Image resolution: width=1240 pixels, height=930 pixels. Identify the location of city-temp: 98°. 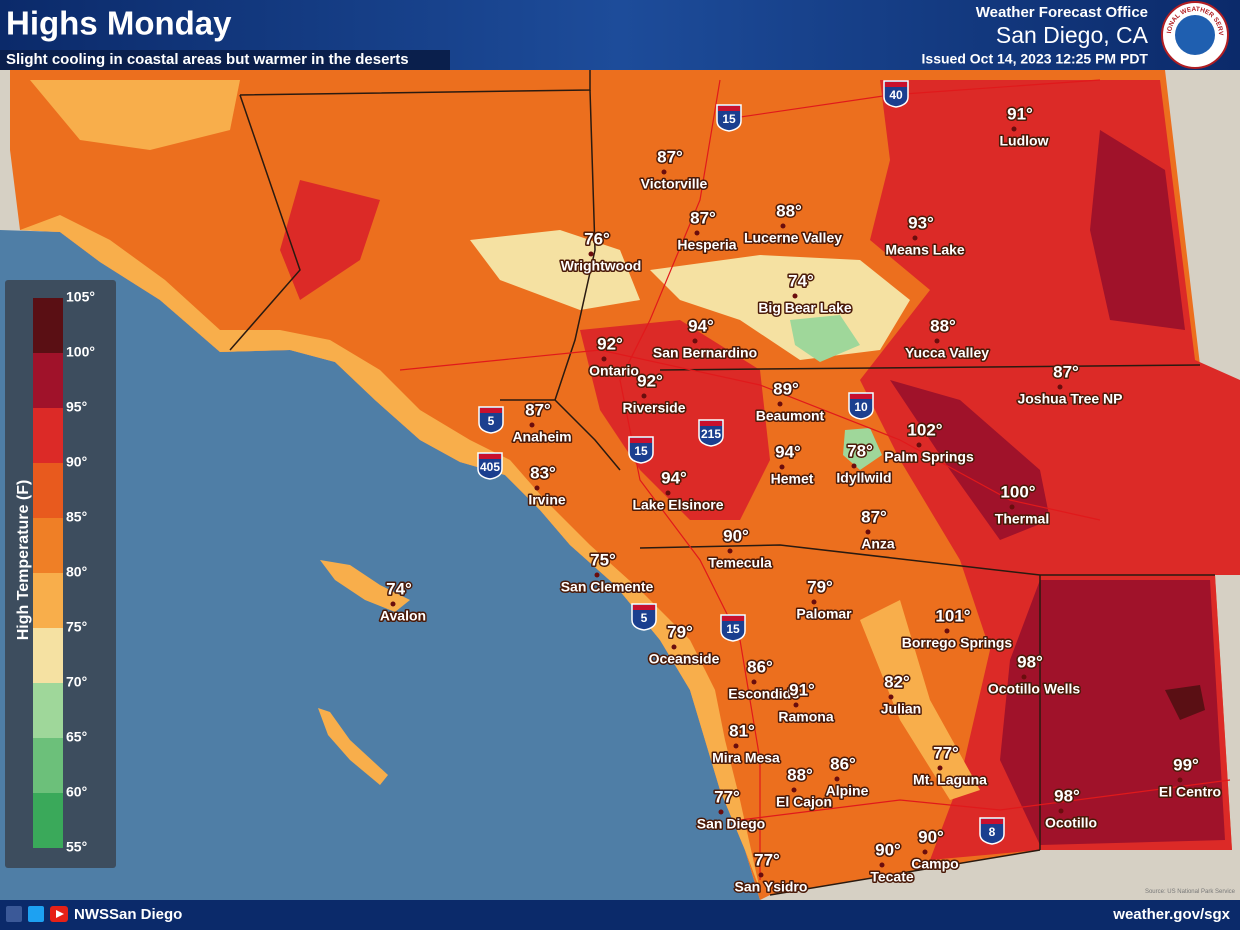
(1030, 661).